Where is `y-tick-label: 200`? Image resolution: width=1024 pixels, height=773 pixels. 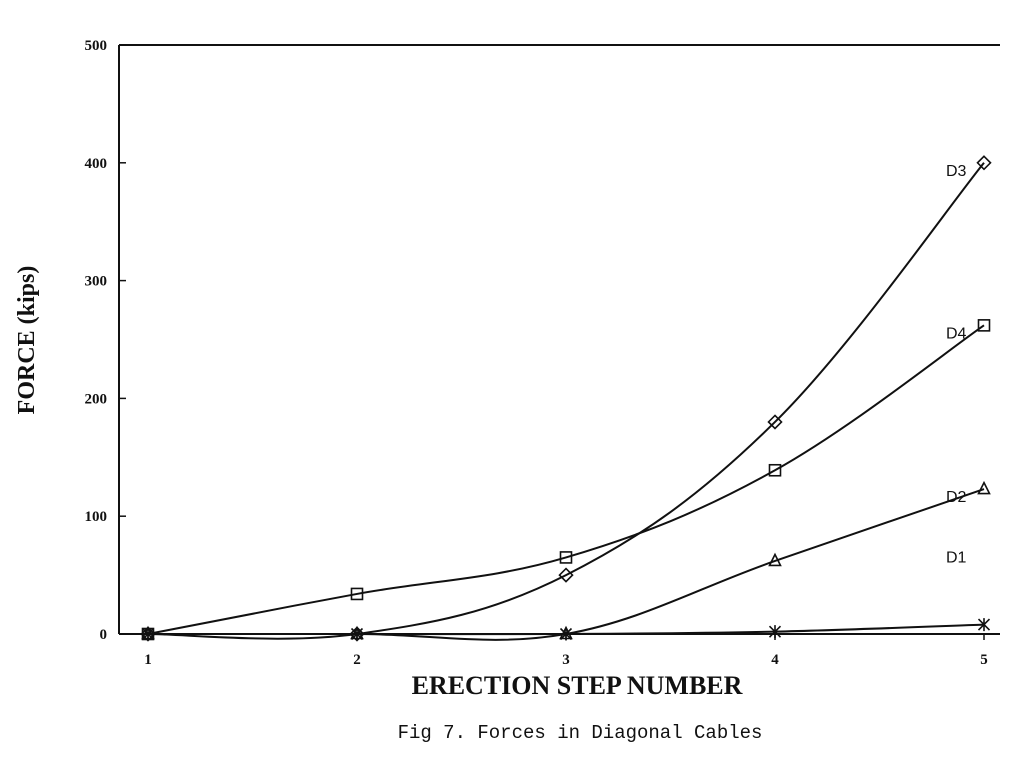 y-tick-label: 200 is located at coordinates (96, 399).